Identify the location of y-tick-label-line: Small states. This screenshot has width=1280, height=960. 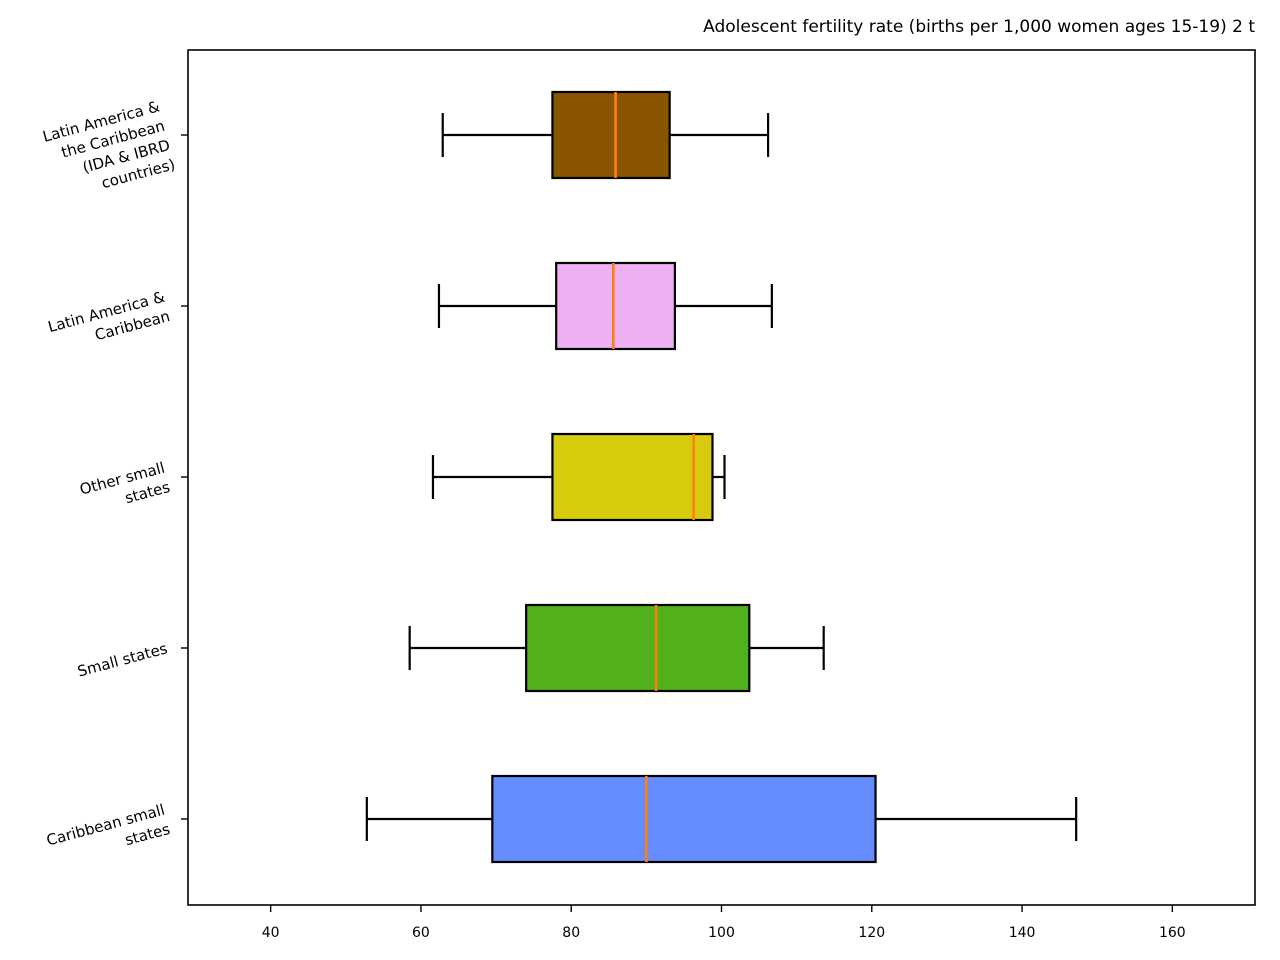
(123, 659).